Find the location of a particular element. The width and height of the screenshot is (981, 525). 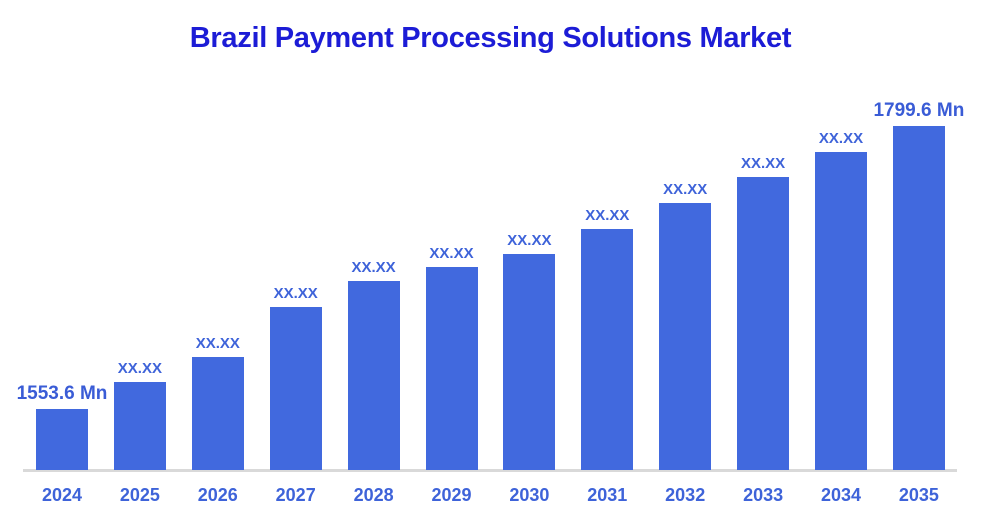

value-label-2031: XX.XX is located at coordinates (607, 215).